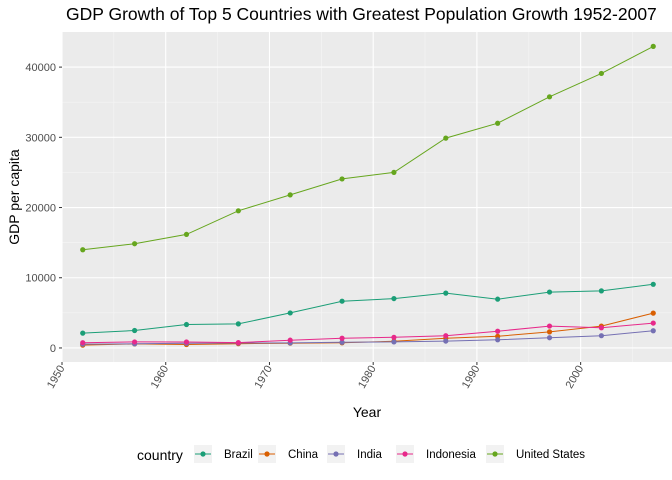  Describe the element at coordinates (263, 377) in the screenshot. I see `x-tick-label: 1970` at that location.